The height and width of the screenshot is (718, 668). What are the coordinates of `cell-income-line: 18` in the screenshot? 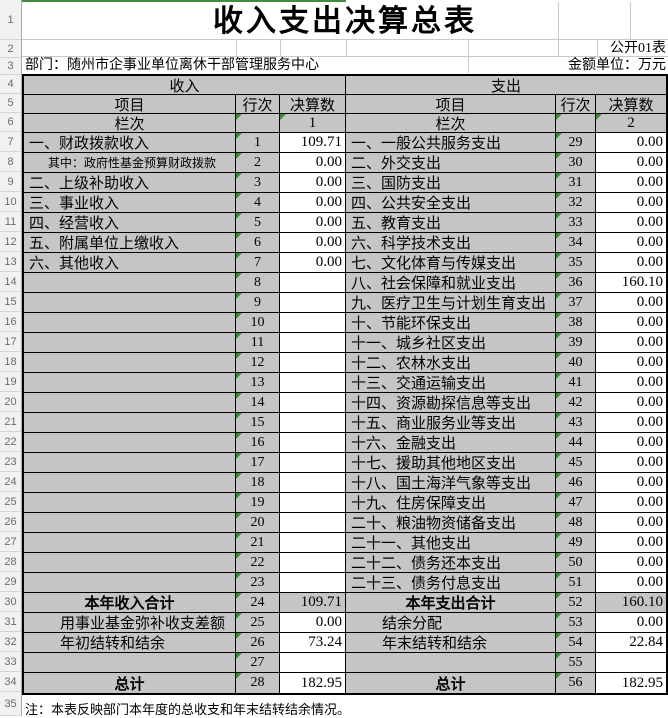 It's located at (258, 483).